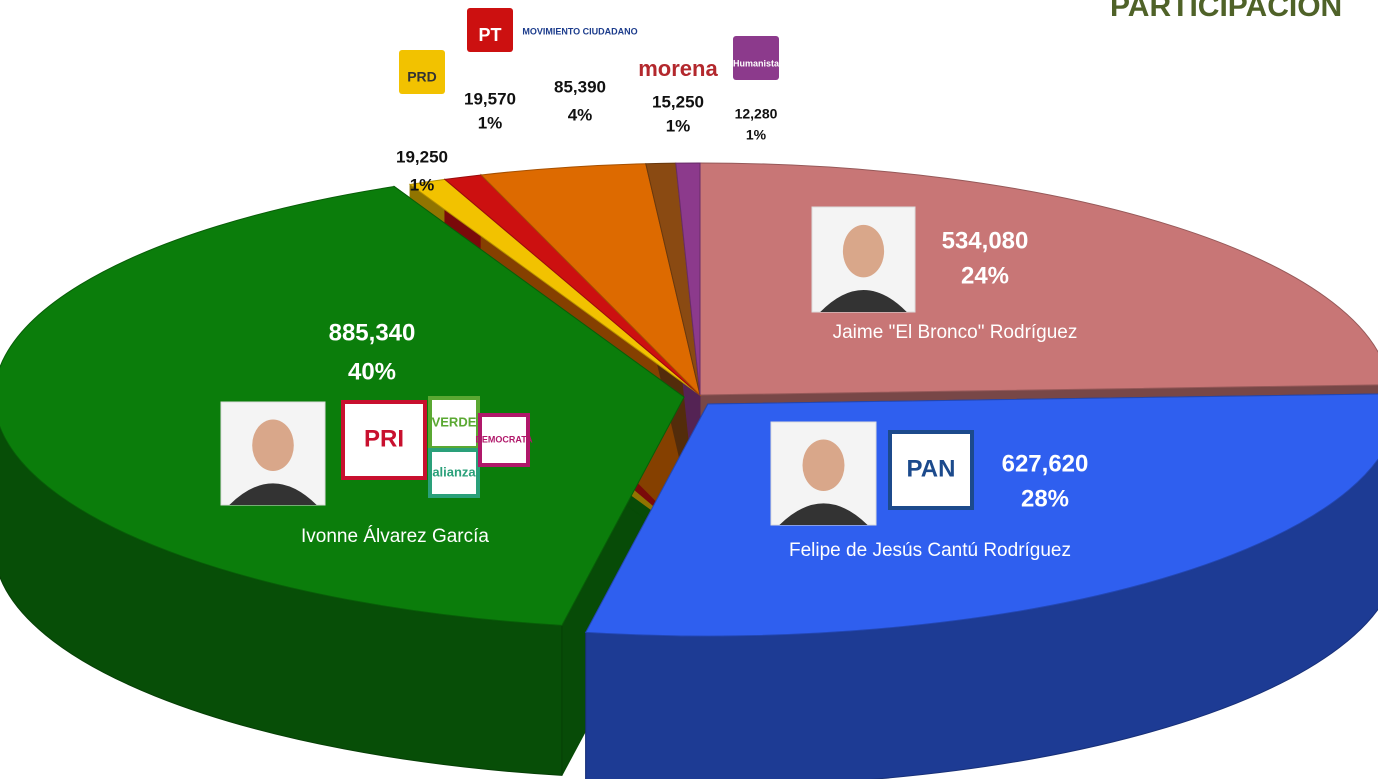 The image size is (1378, 779). What do you see at coordinates (955, 332) in the screenshot?
I see `candidate-name: Jaime "El Bronco" Rodríguez` at bounding box center [955, 332].